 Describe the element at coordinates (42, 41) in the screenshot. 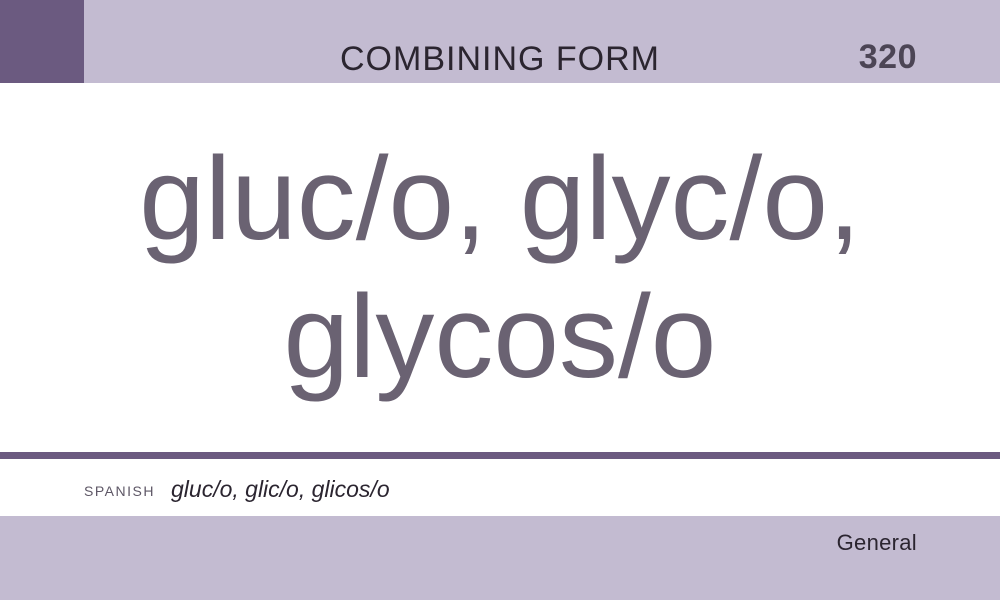

I see `corner-accent-block` at that location.